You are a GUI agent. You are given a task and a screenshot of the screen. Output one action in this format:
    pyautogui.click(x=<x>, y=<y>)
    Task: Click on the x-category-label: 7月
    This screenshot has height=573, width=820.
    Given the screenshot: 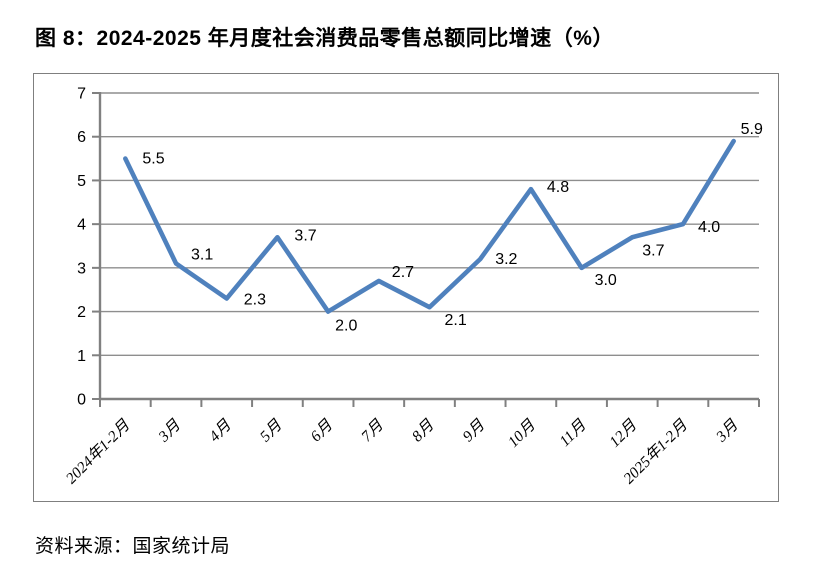 What is the action you would take?
    pyautogui.click(x=372, y=430)
    